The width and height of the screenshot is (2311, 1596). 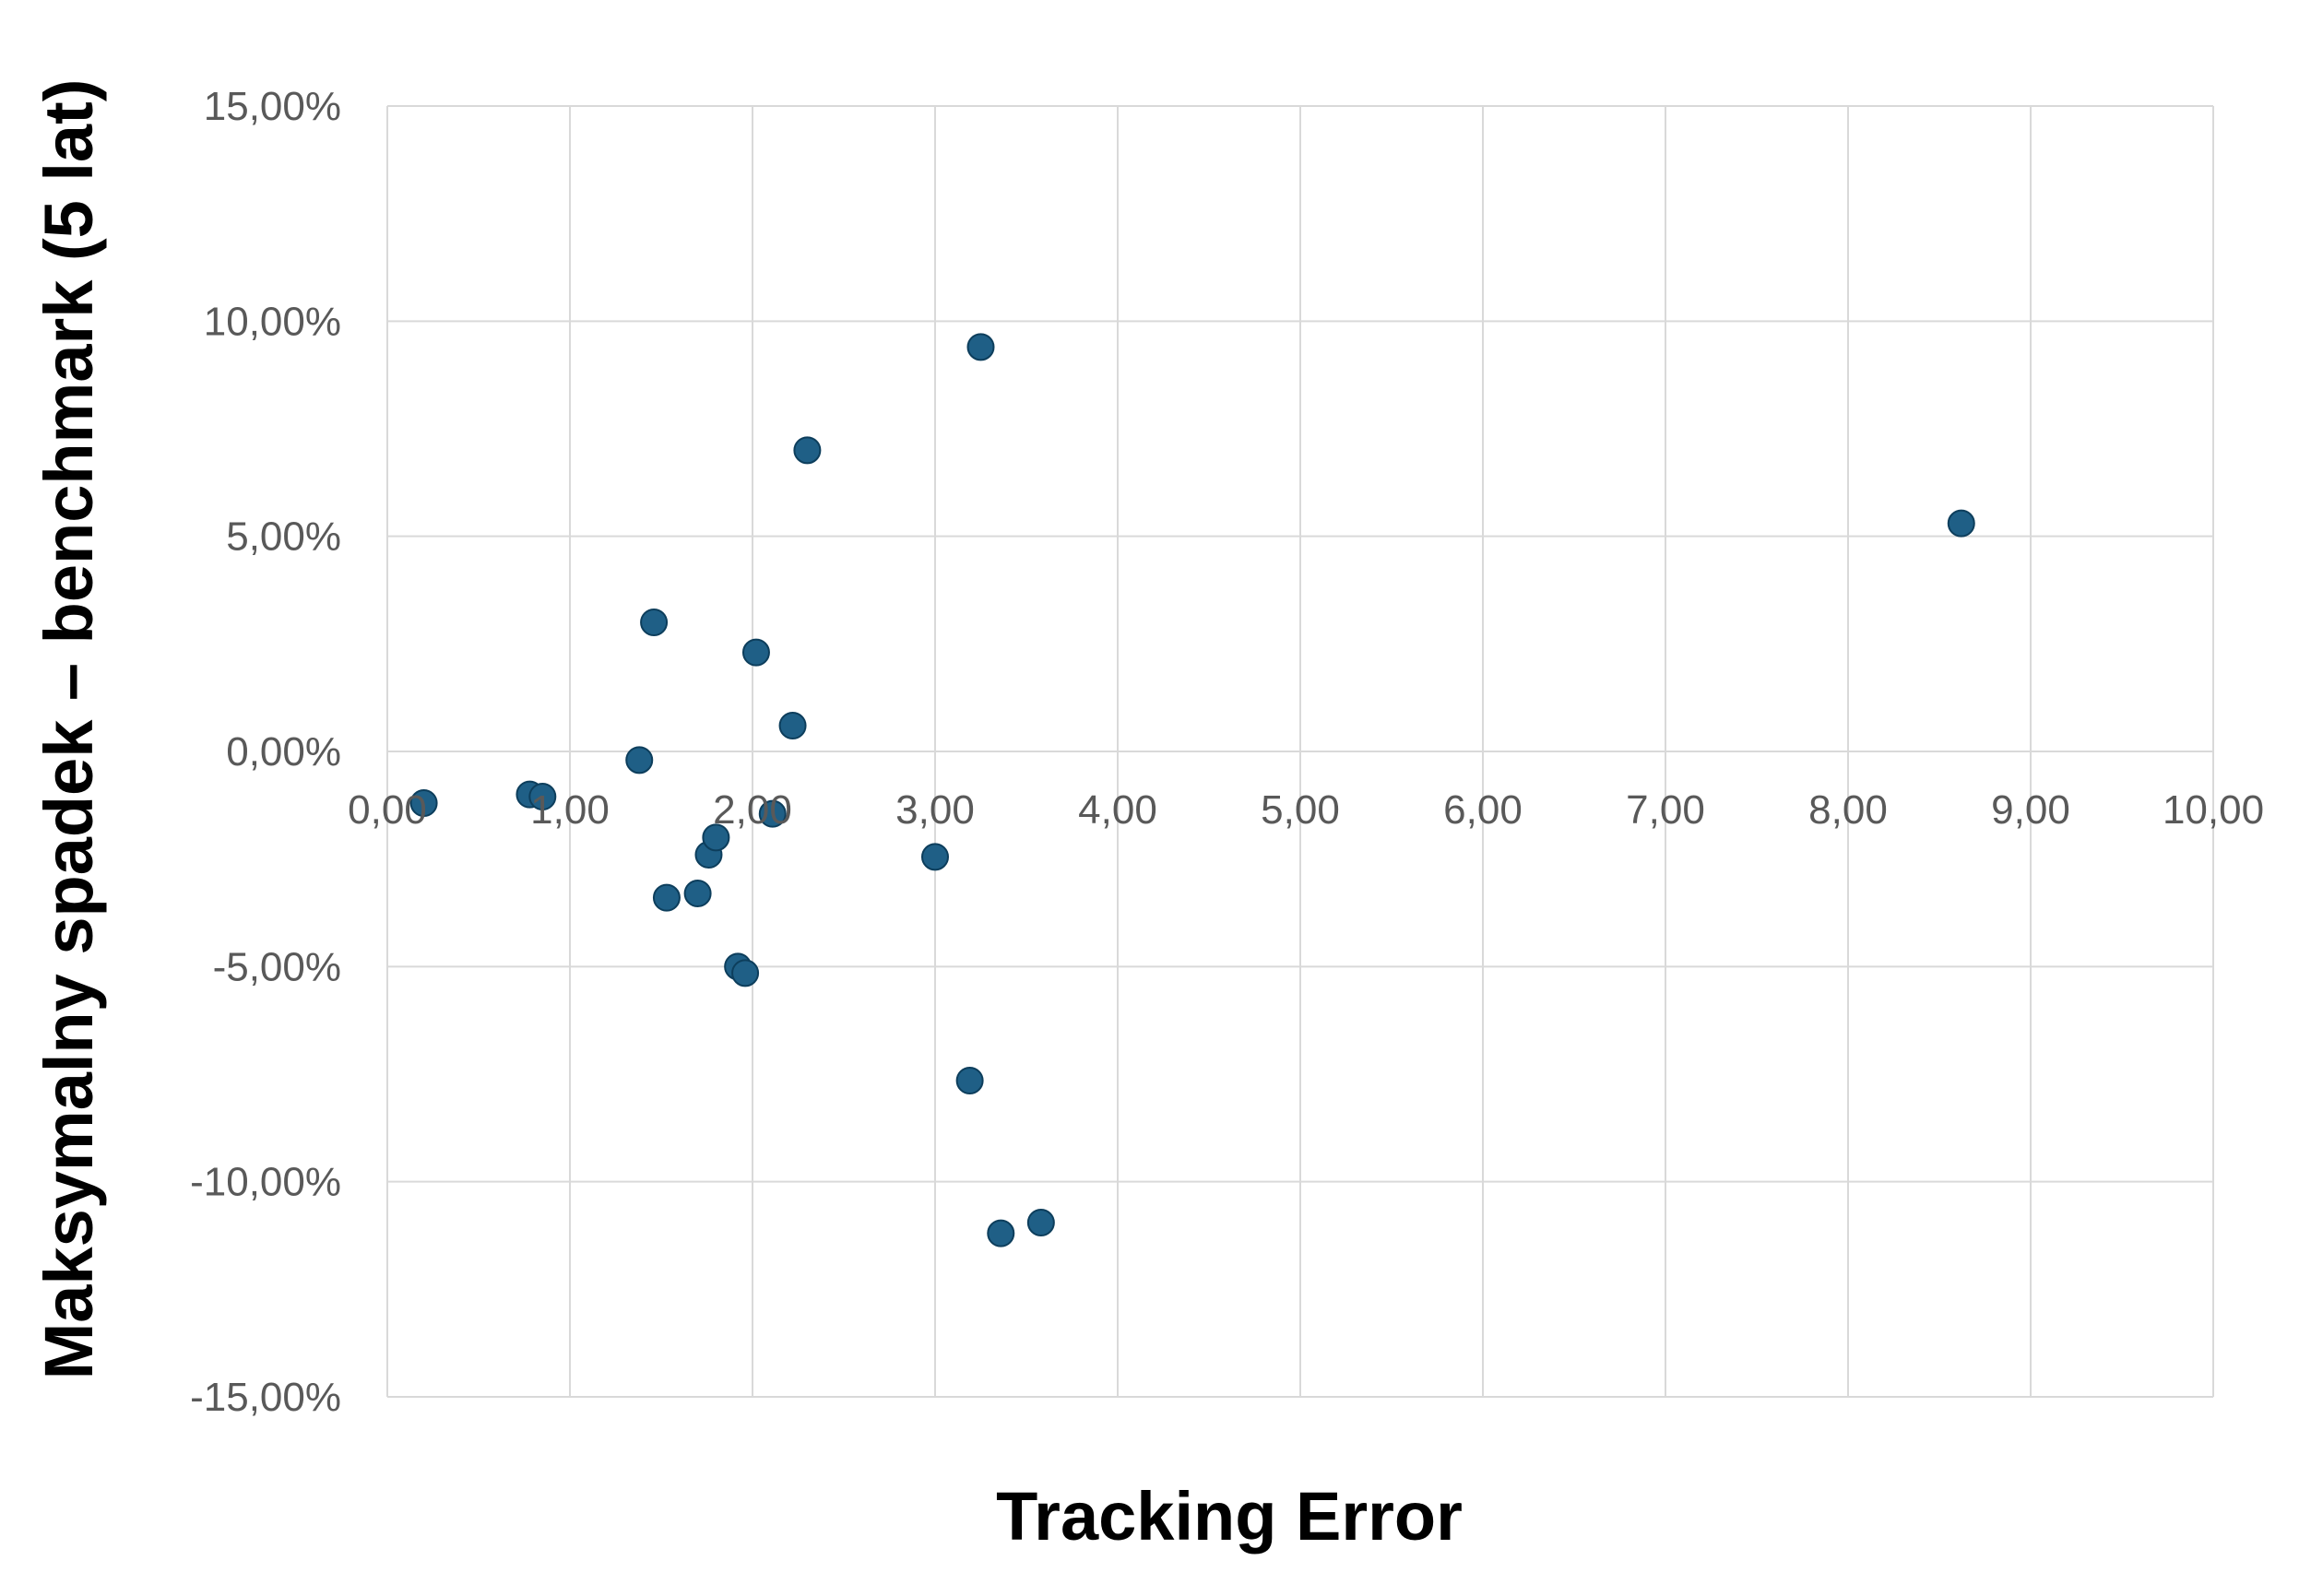 What do you see at coordinates (266, 1182) in the screenshot?
I see `y-tick-label: -10,00%` at bounding box center [266, 1182].